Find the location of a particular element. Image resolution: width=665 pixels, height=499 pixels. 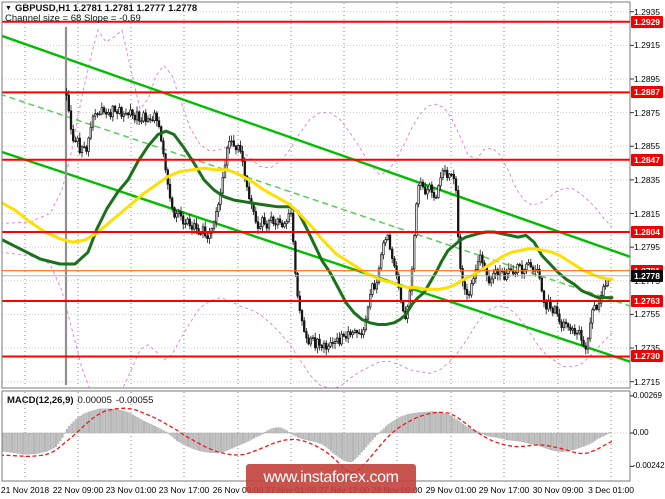

level-price-badge: 1.2730 is located at coordinates (647, 356).